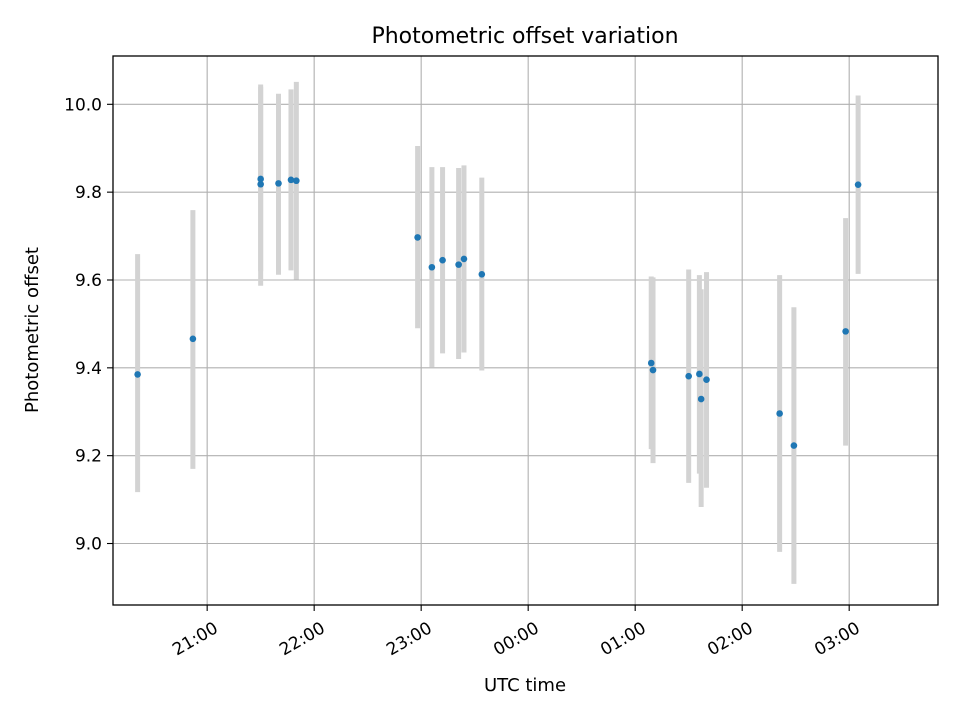 The height and width of the screenshot is (720, 960). Describe the element at coordinates (83, 105) in the screenshot. I see `y-tick-label: 10.0` at that location.